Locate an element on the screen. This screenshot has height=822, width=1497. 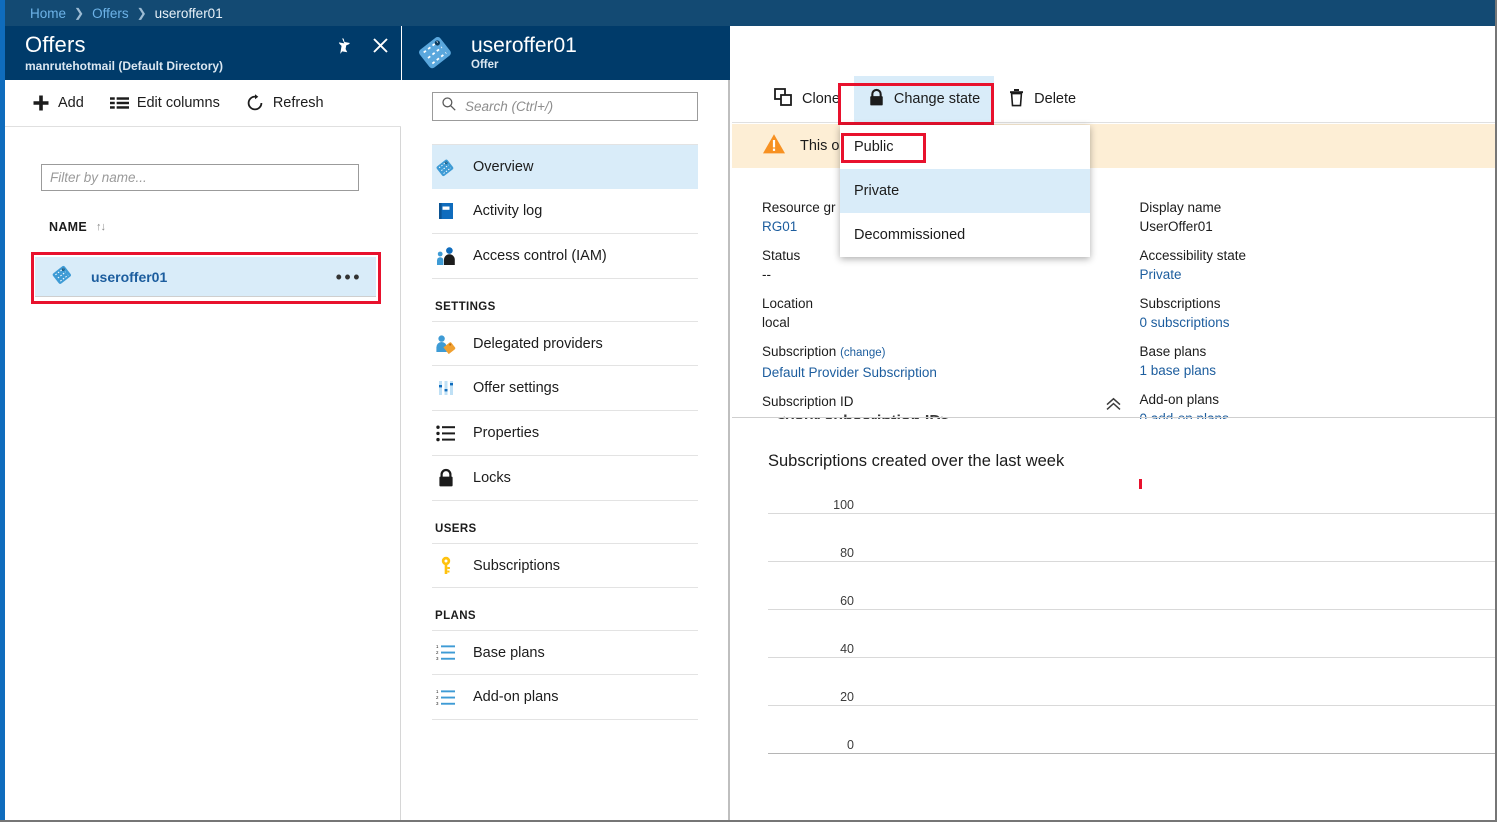
property-subscriptions: Subscriptions 0 subscriptions is located at coordinates (1318, 313).